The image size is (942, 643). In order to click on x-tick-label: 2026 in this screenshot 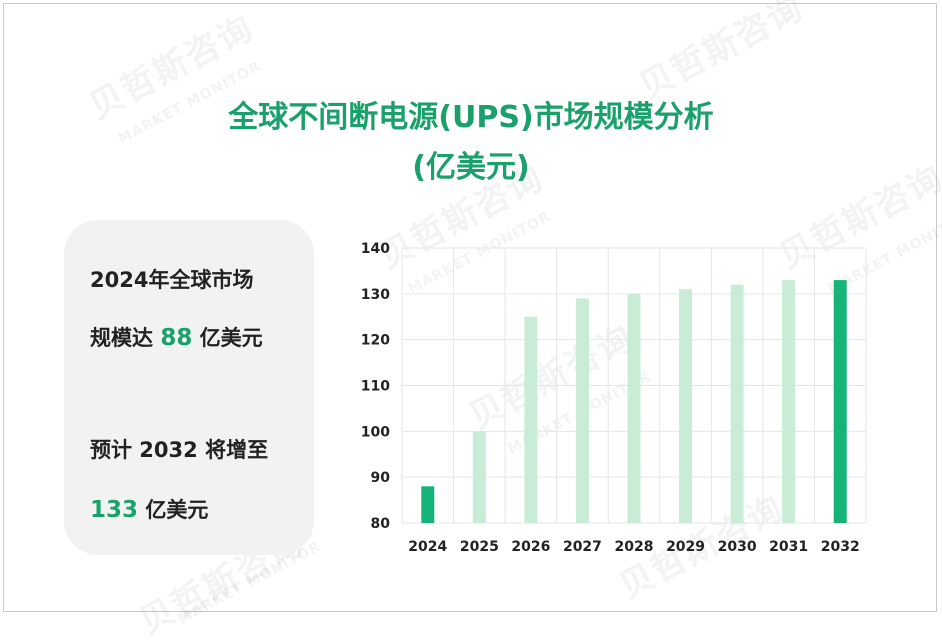, I will do `click(530, 547)`.